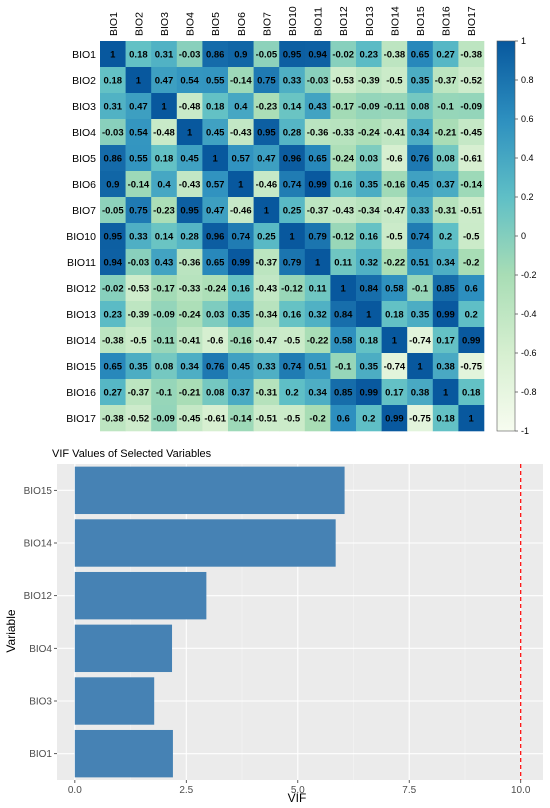  I want to click on y-tick-label: BIO4, so click(40, 649).